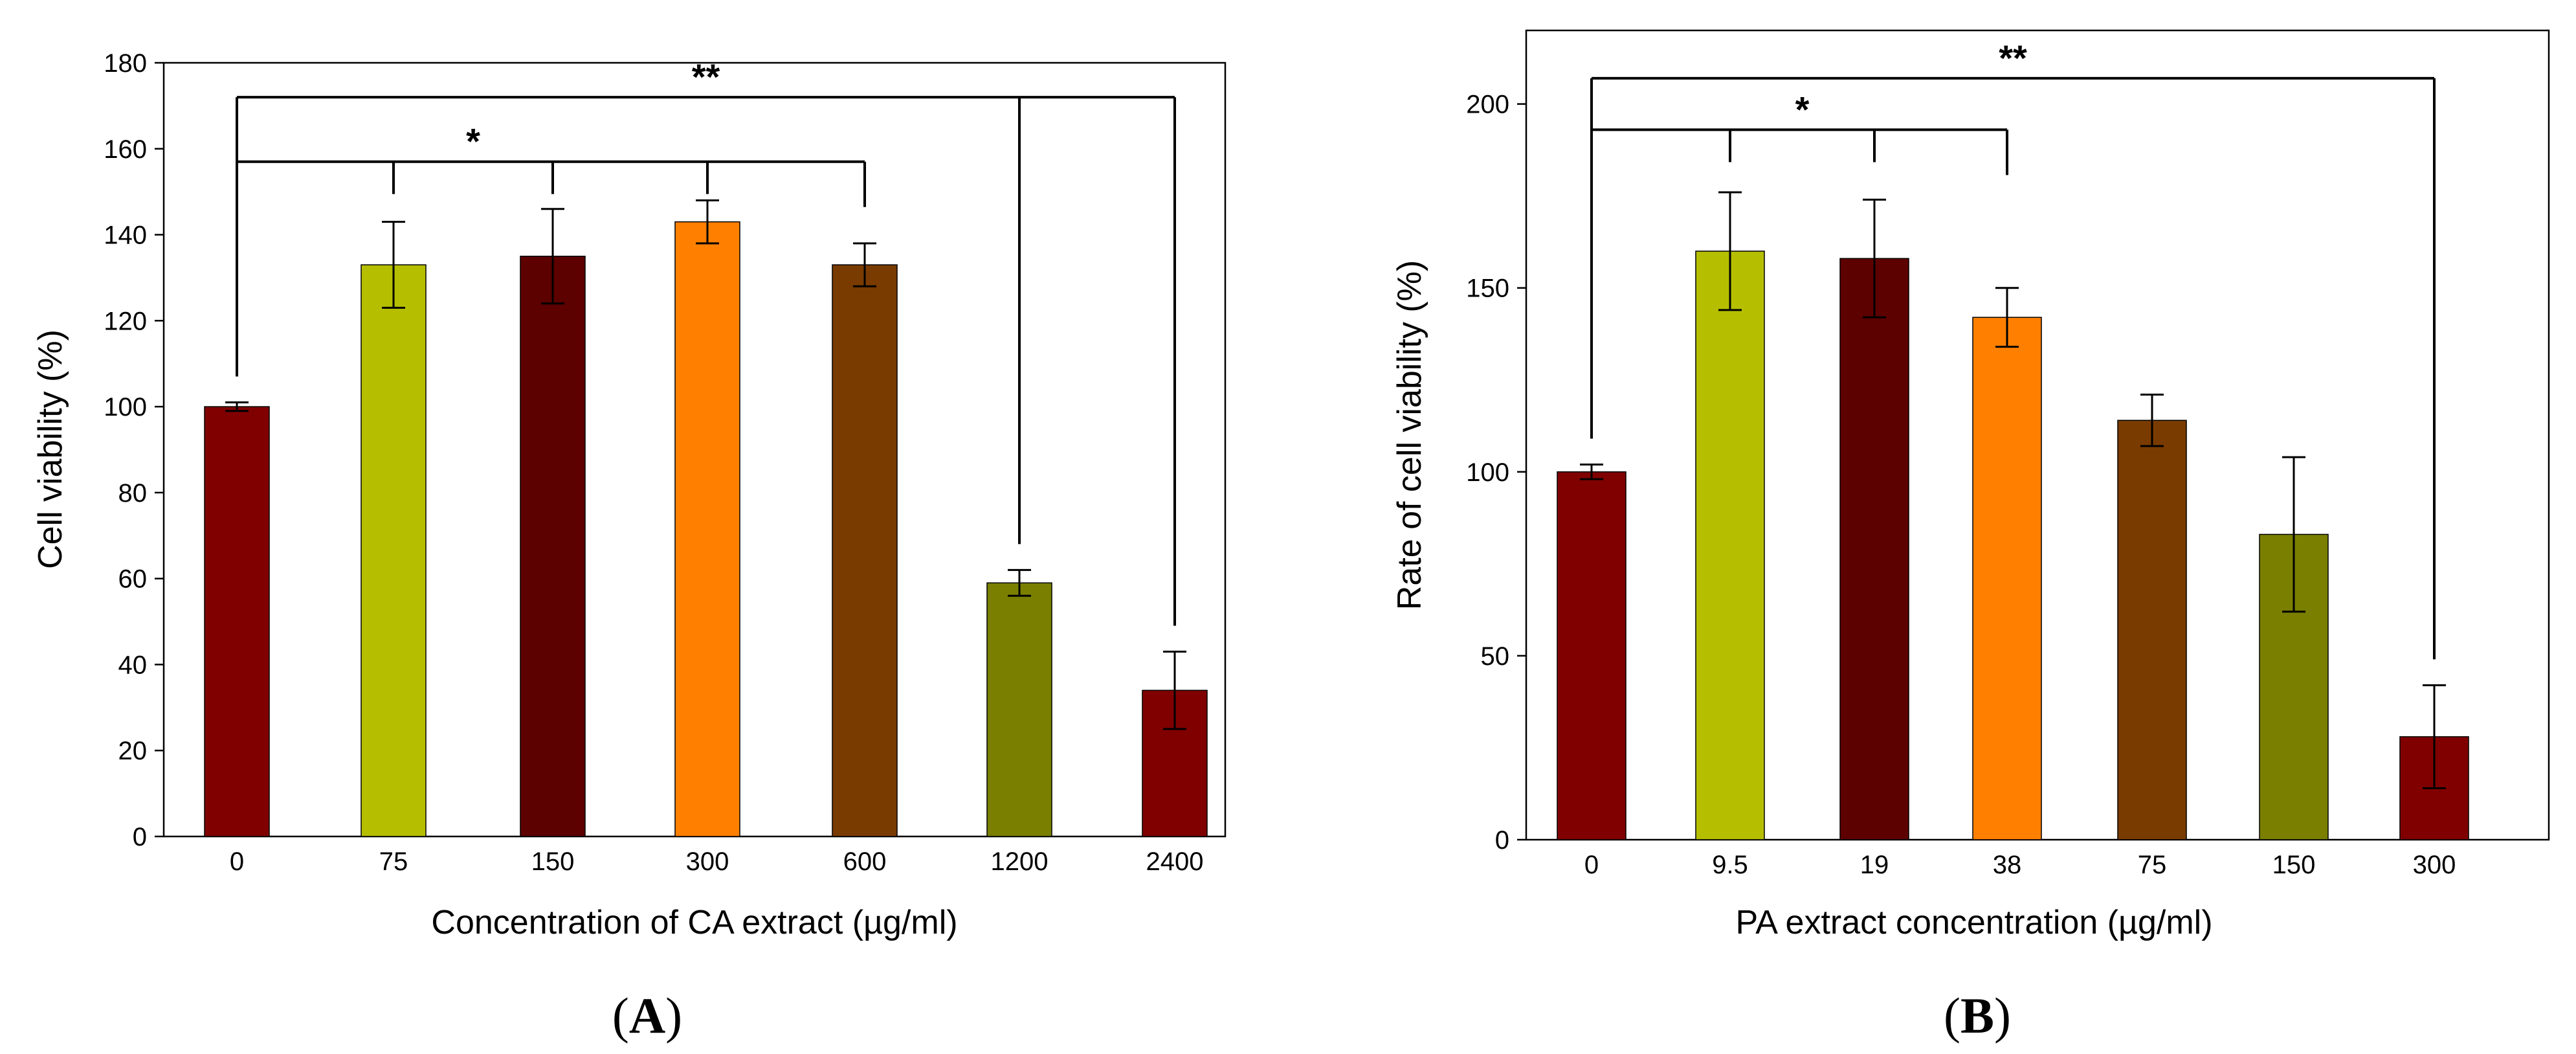  Describe the element at coordinates (1973, 923) in the screenshot. I see `chart-b-x-axis-label: PA extract concentration (µg/ml)` at that location.